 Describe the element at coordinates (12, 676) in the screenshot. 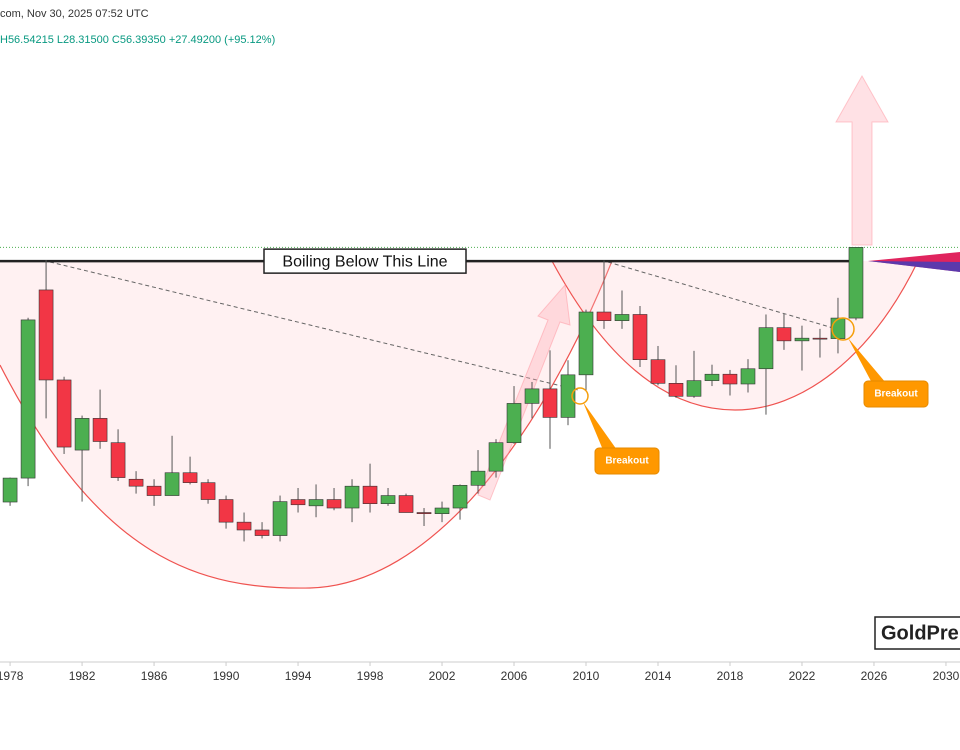

I see `x-tick-label: 1978` at that location.